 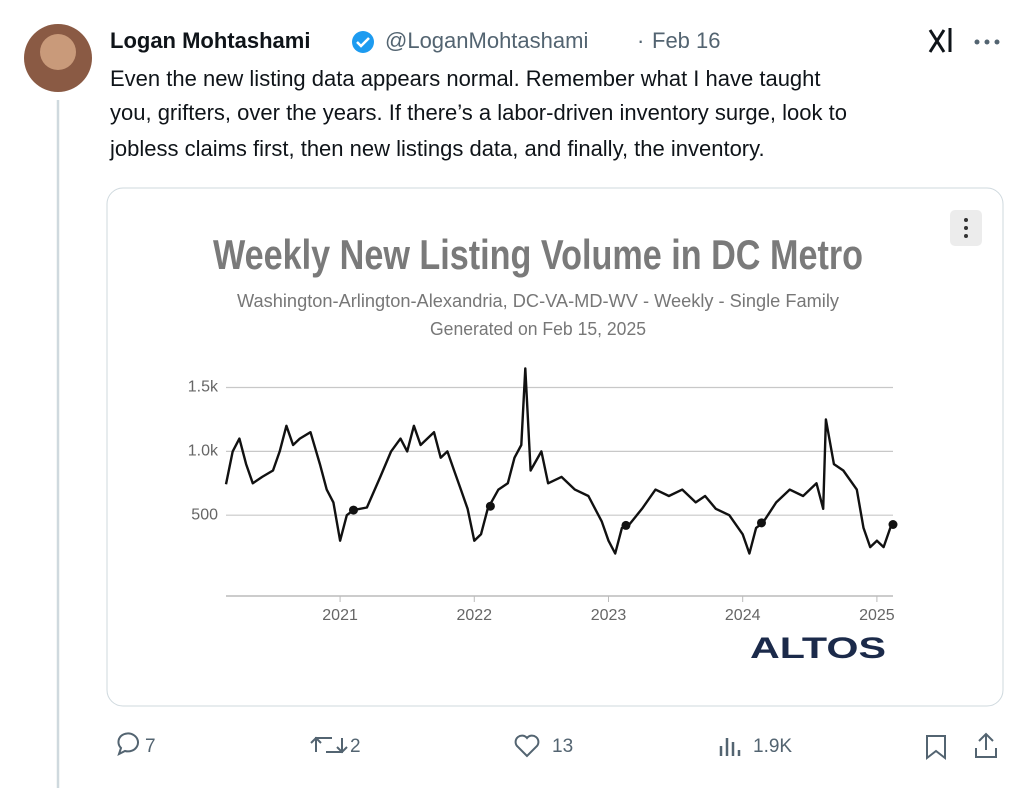 What do you see at coordinates (772, 746) in the screenshot?
I see `view-count: 1.9K` at bounding box center [772, 746].